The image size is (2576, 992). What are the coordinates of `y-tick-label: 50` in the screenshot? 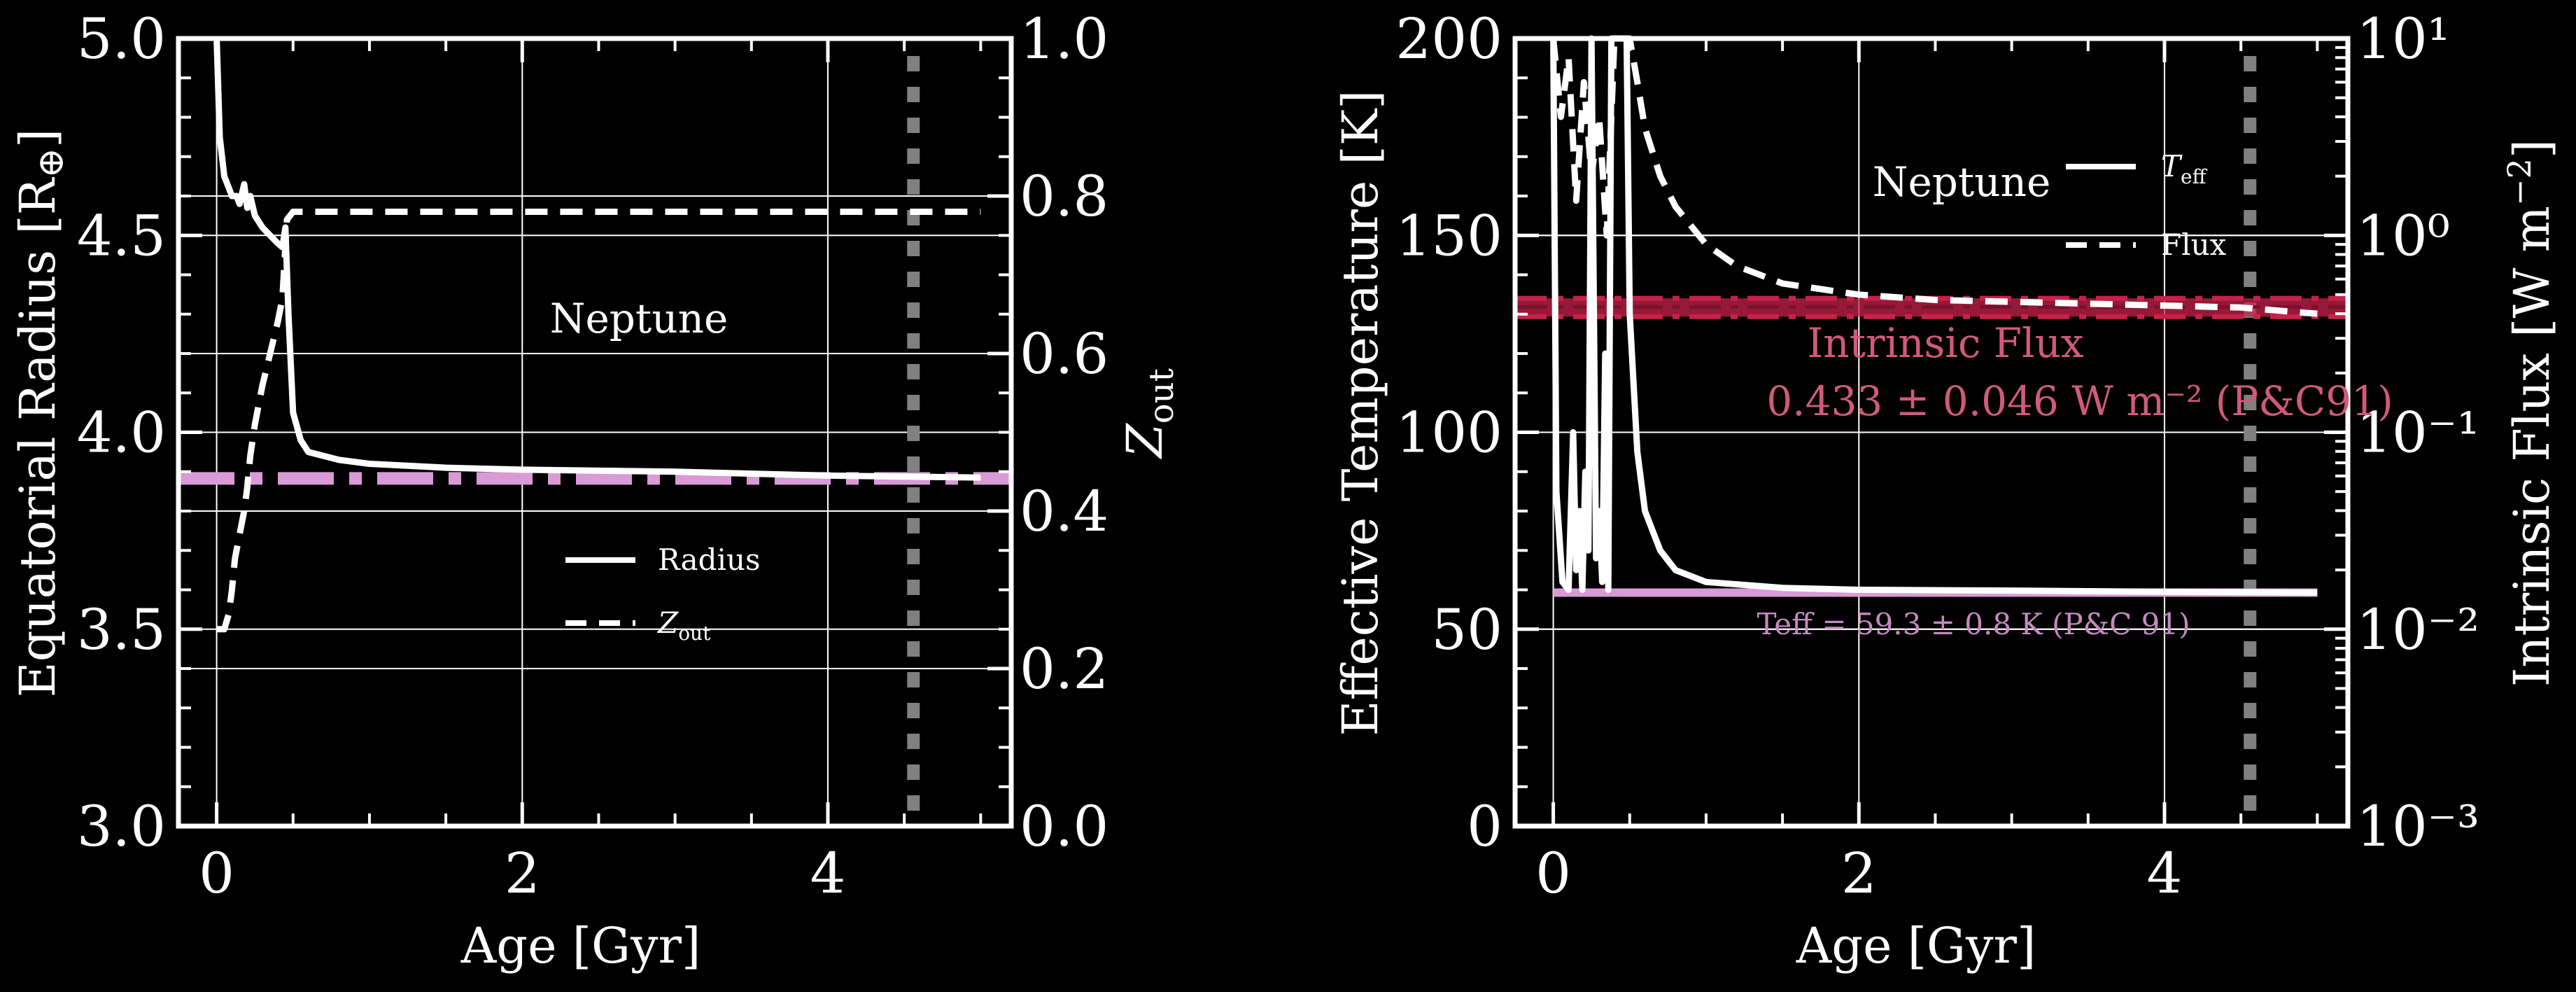 It's located at (1466, 629).